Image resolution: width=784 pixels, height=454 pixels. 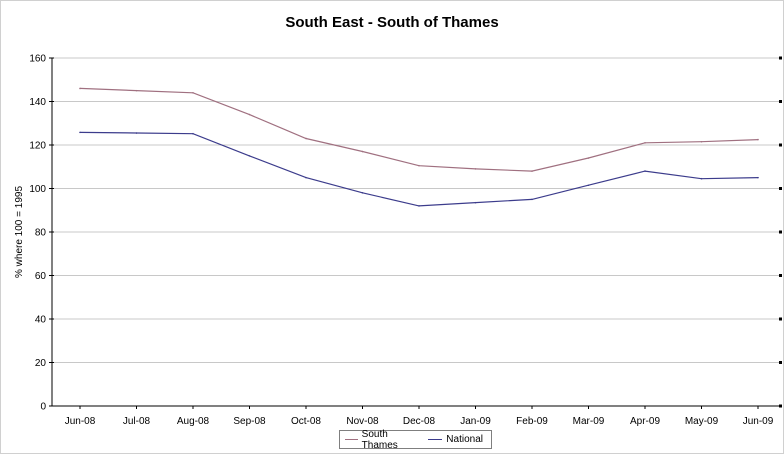 I want to click on x-tick-label-Jul-08: Jul-08, so click(x=137, y=421).